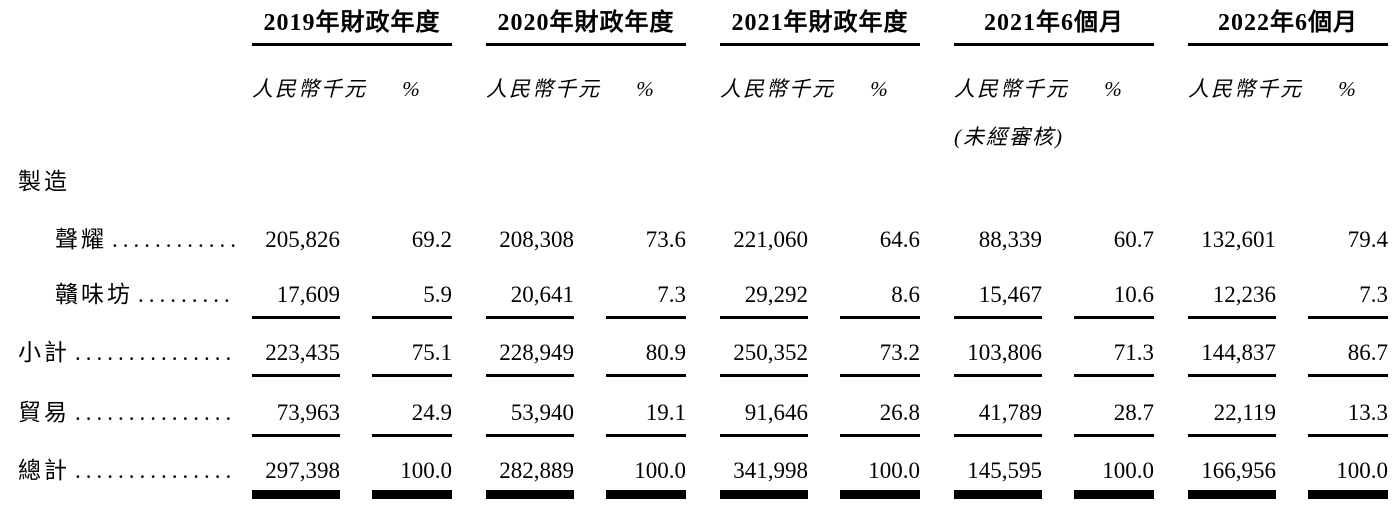 The width and height of the screenshot is (1398, 518). Describe the element at coordinates (1348, 358) in the screenshot. I see `pct-cell: 86.7` at that location.